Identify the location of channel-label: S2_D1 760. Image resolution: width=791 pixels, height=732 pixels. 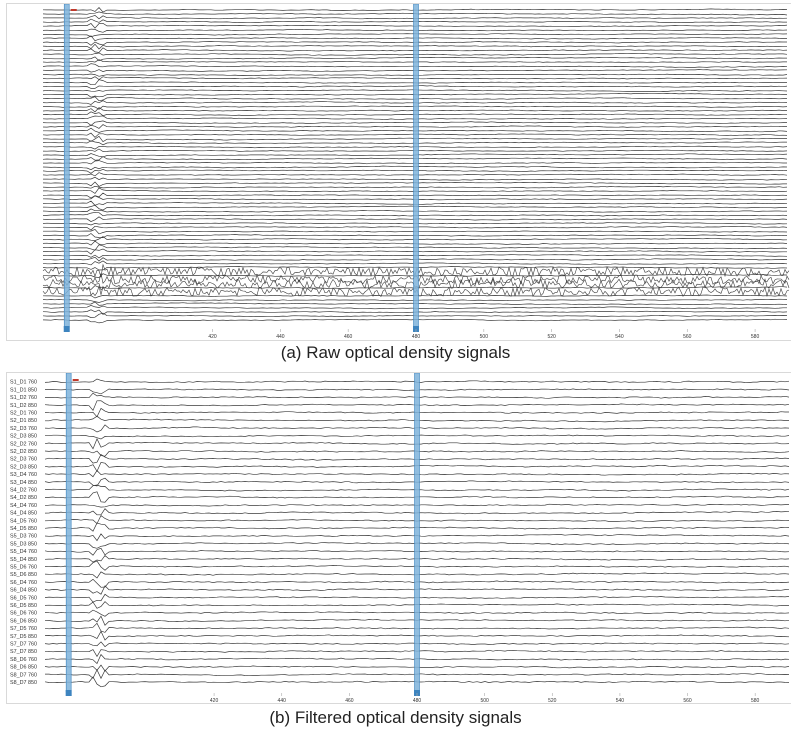
(23, 414).